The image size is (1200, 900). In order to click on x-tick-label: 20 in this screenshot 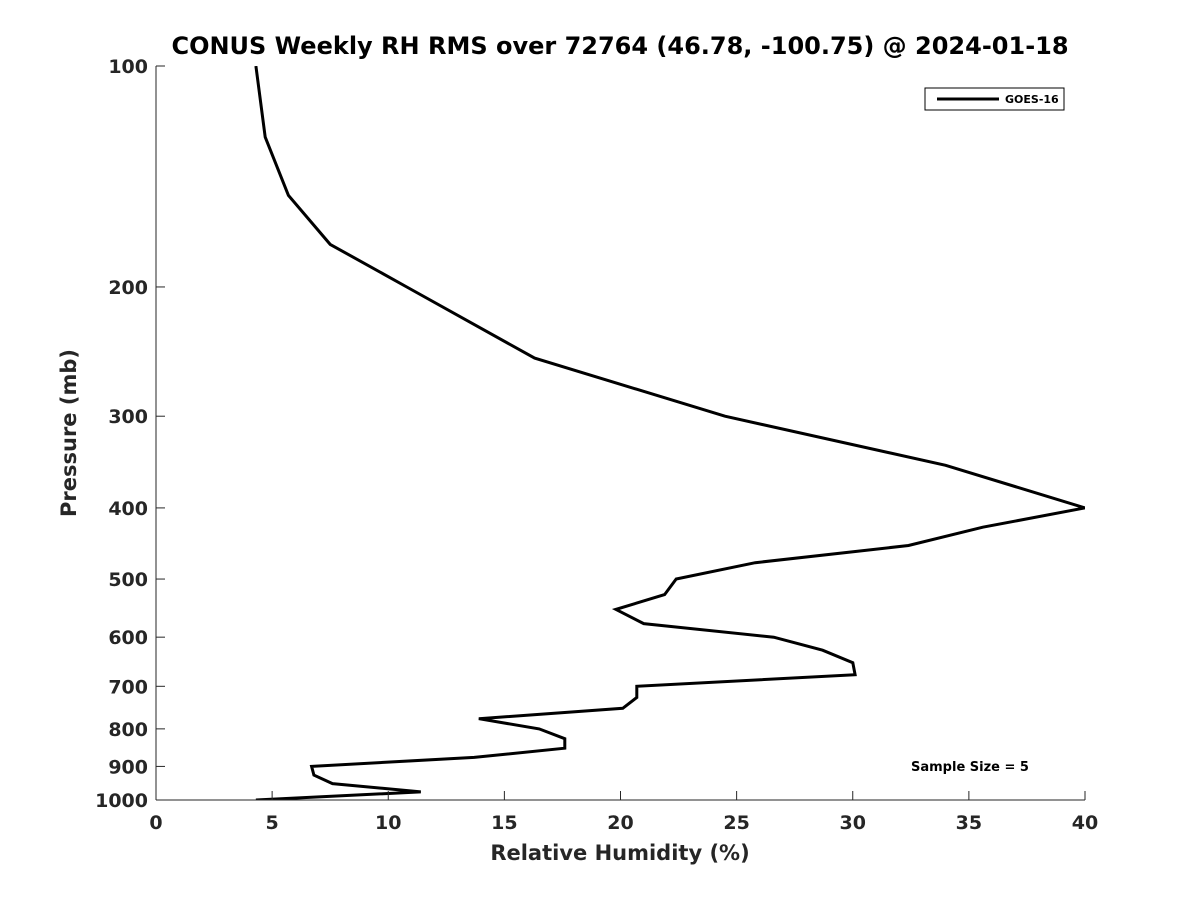, I will do `click(620, 823)`.